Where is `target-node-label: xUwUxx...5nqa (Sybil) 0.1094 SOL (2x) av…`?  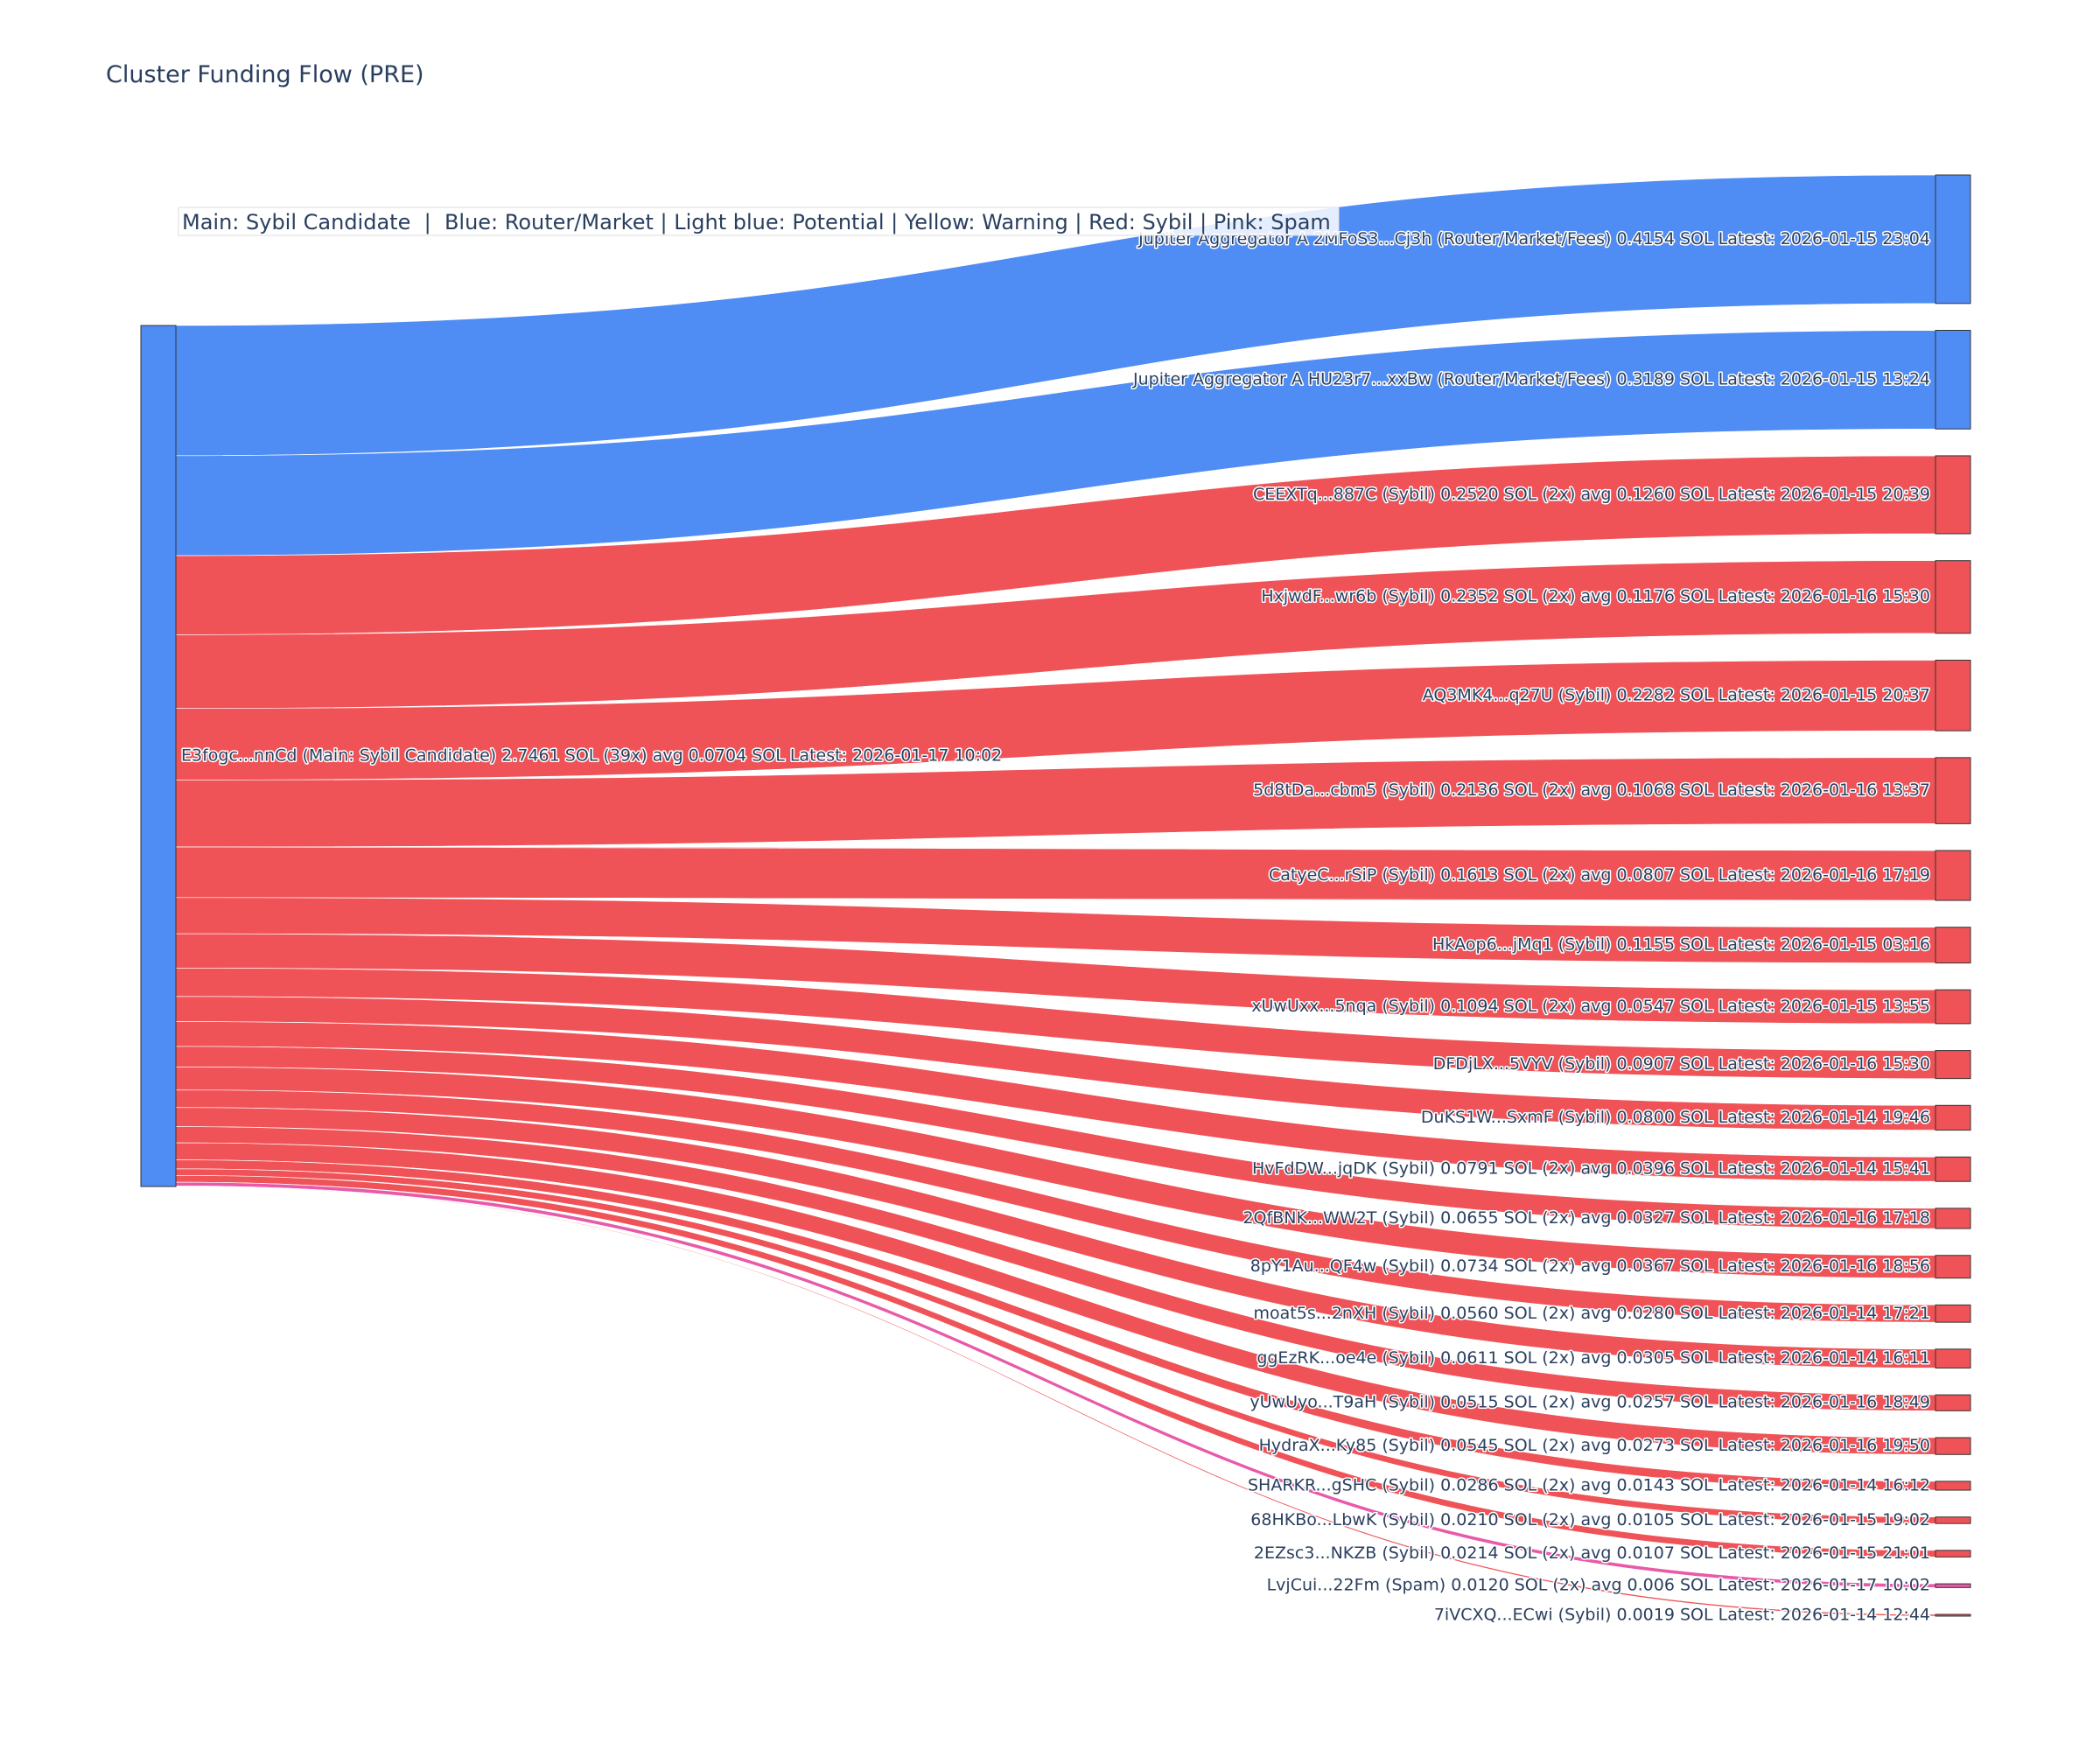 target-node-label: xUwUxx...5nqa (Sybil) 0.1094 SOL (2x) av… is located at coordinates (1590, 1006).